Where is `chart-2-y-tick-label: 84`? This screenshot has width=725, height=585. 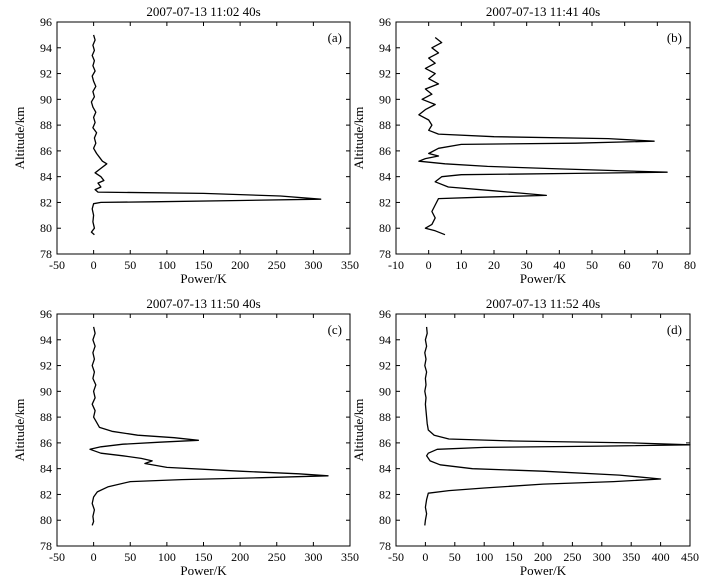 chart-2-y-tick-label: 84 is located at coordinates (46, 469).